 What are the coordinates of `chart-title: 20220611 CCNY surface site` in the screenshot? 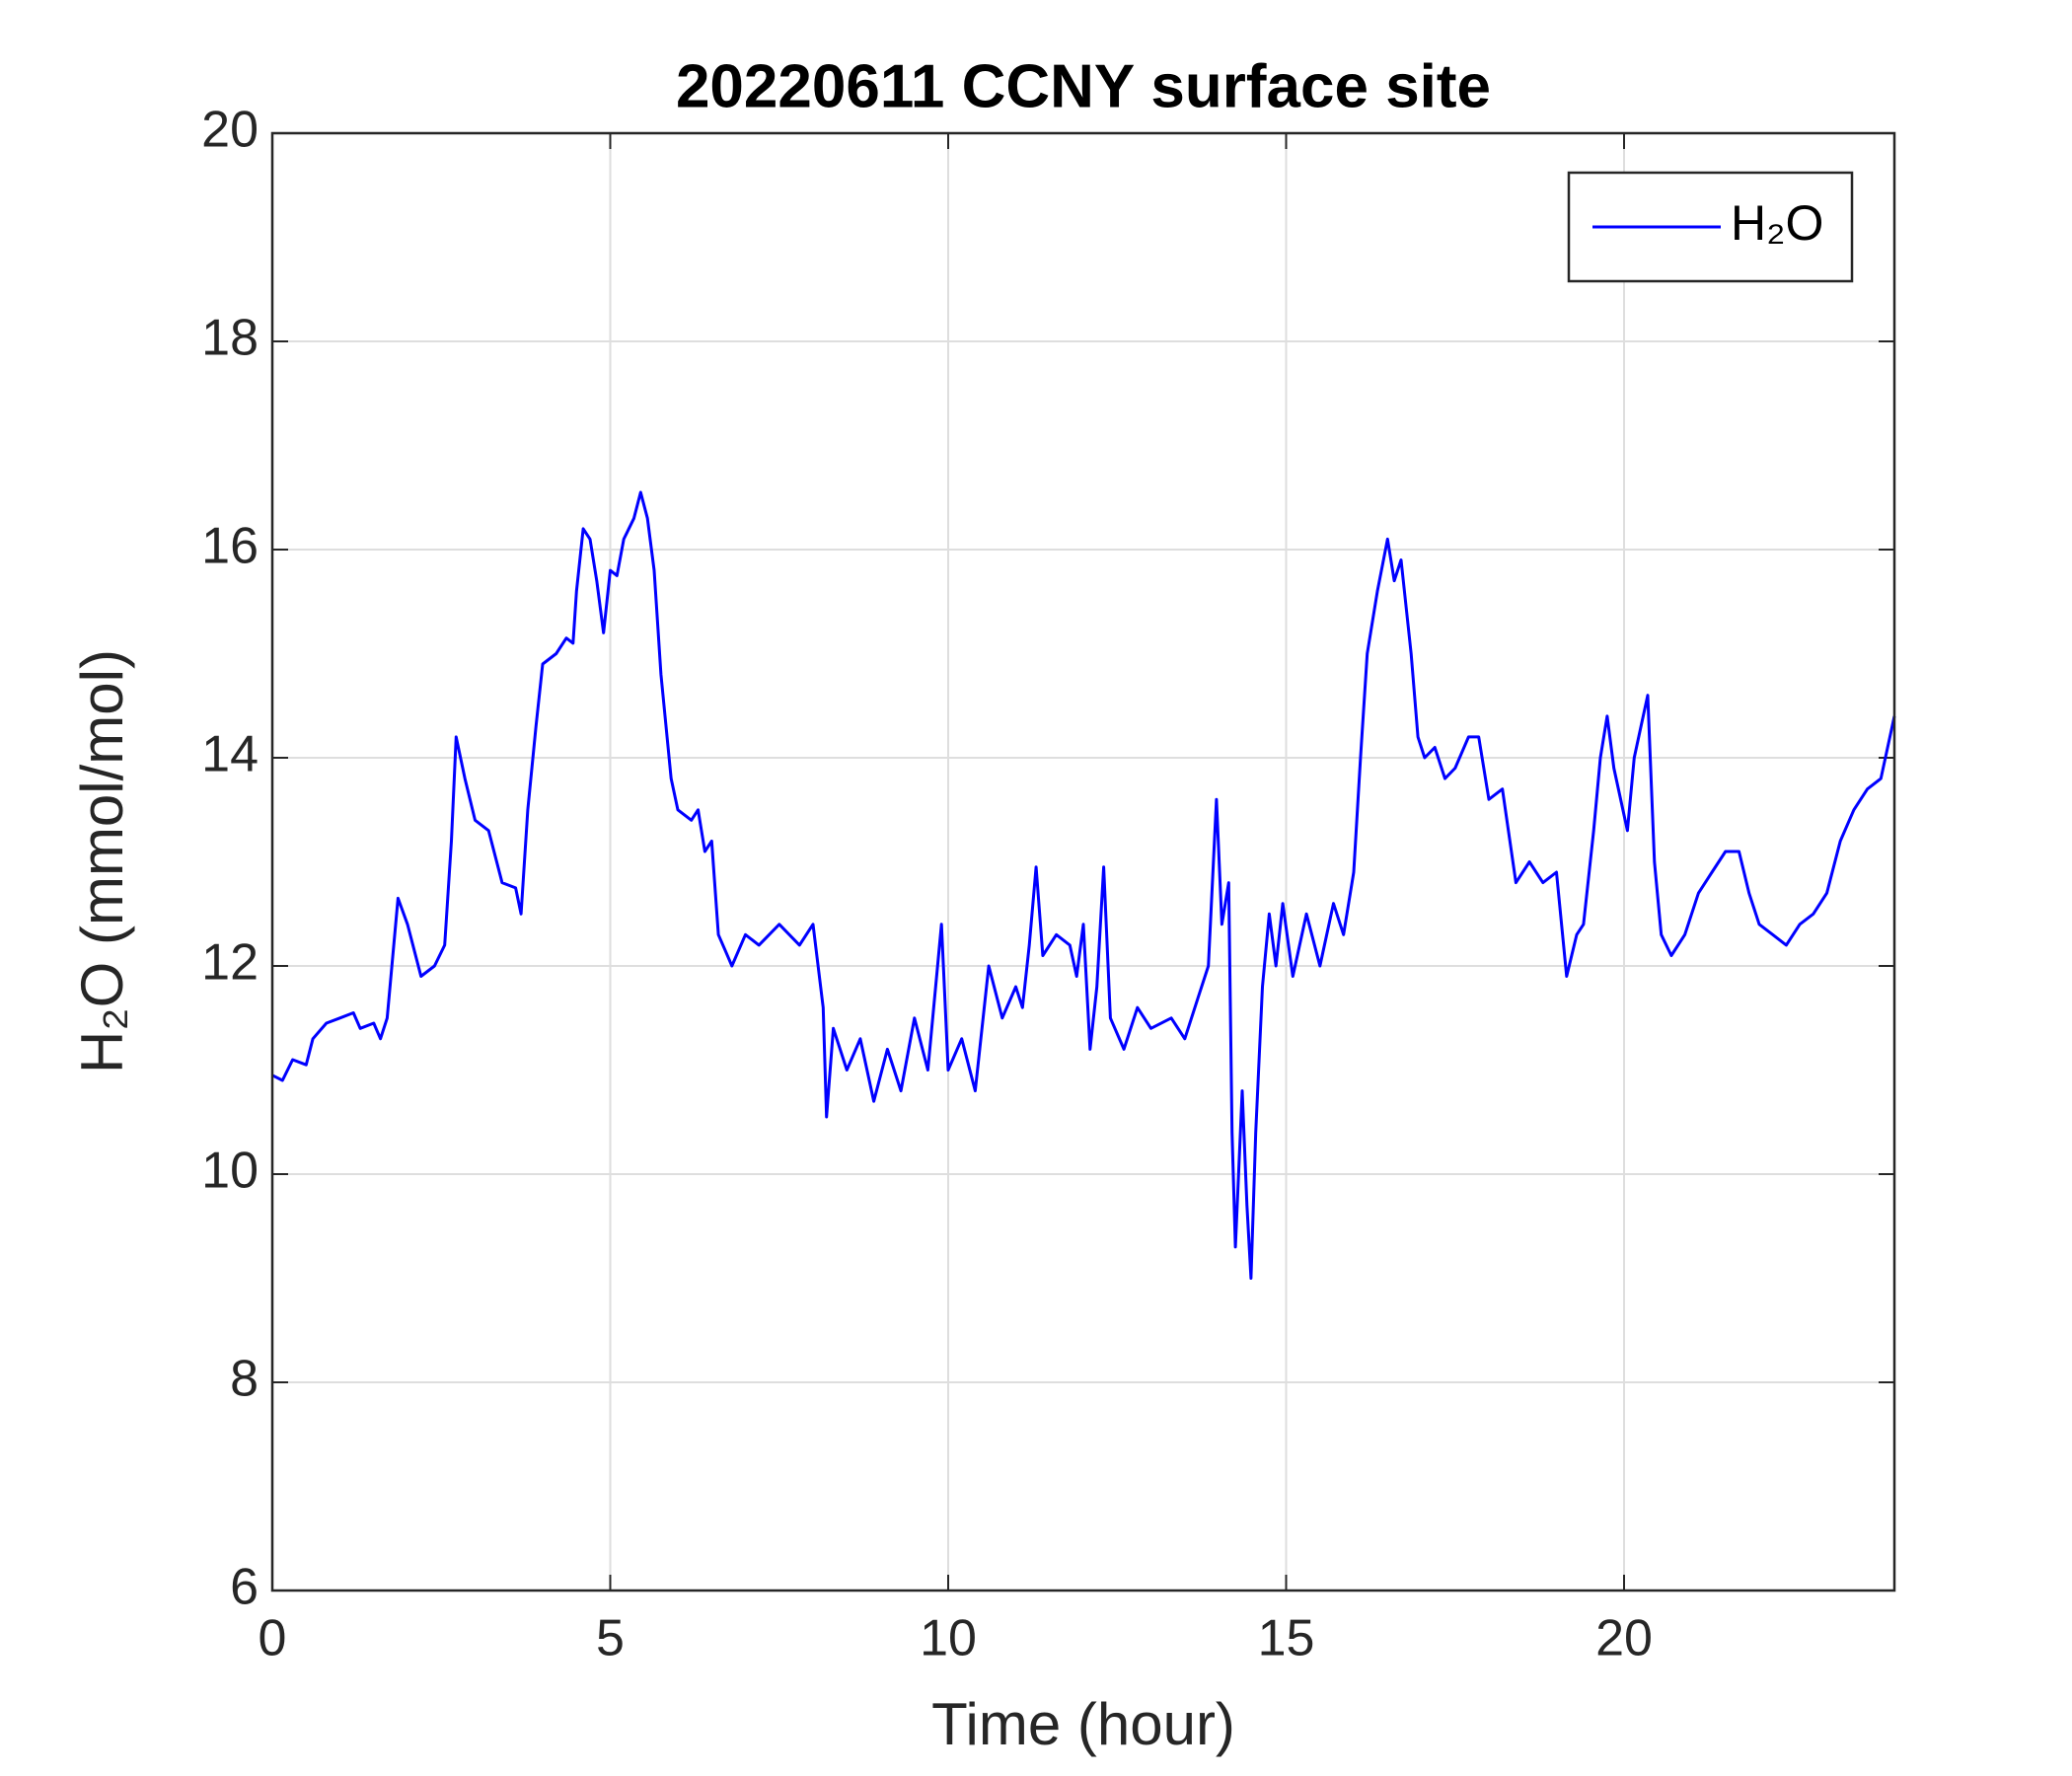 It's located at (1083, 86).